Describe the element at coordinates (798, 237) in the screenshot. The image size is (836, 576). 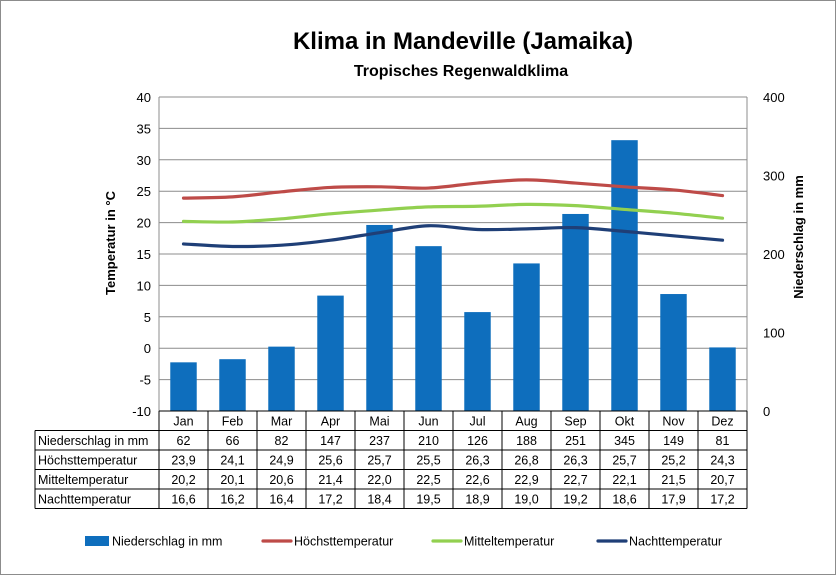
I see `y2-axis-title: Niederschlag in mm` at that location.